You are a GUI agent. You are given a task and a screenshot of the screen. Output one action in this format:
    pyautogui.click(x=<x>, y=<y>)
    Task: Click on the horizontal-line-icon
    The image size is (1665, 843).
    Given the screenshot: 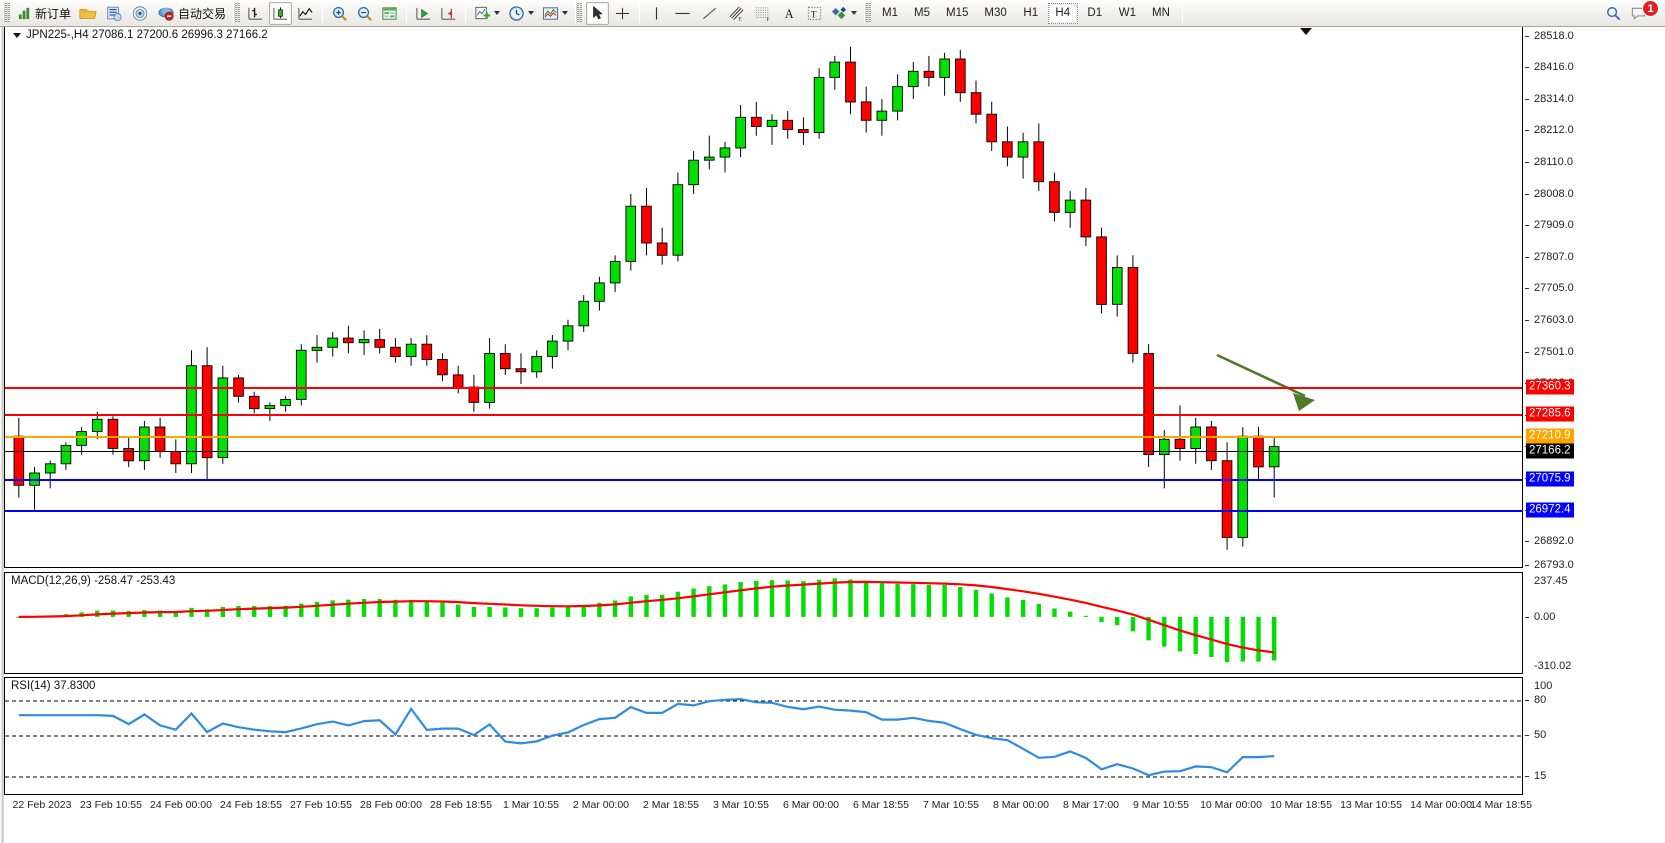 What is the action you would take?
    pyautogui.click(x=682, y=13)
    